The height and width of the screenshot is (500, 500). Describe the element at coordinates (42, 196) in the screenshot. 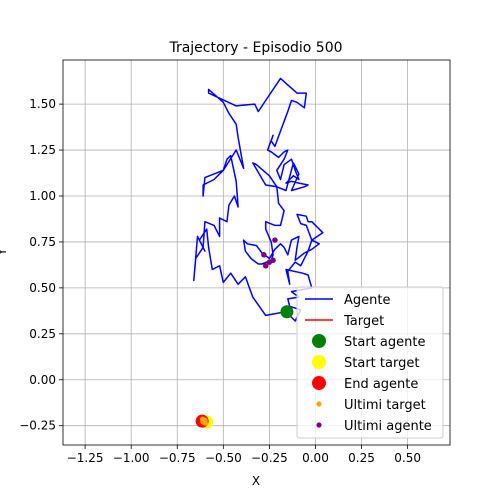

I see `y-tick-label: 1.00` at that location.